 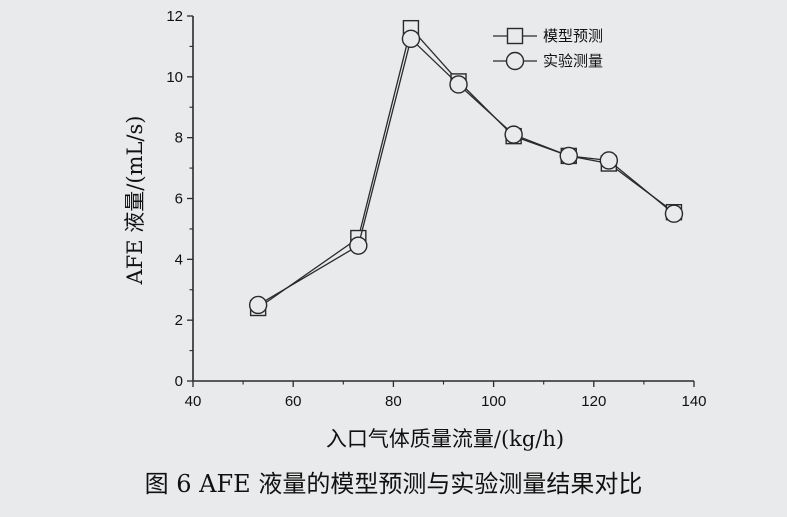 What do you see at coordinates (693, 401) in the screenshot?
I see `x-tick-label: 140` at bounding box center [693, 401].